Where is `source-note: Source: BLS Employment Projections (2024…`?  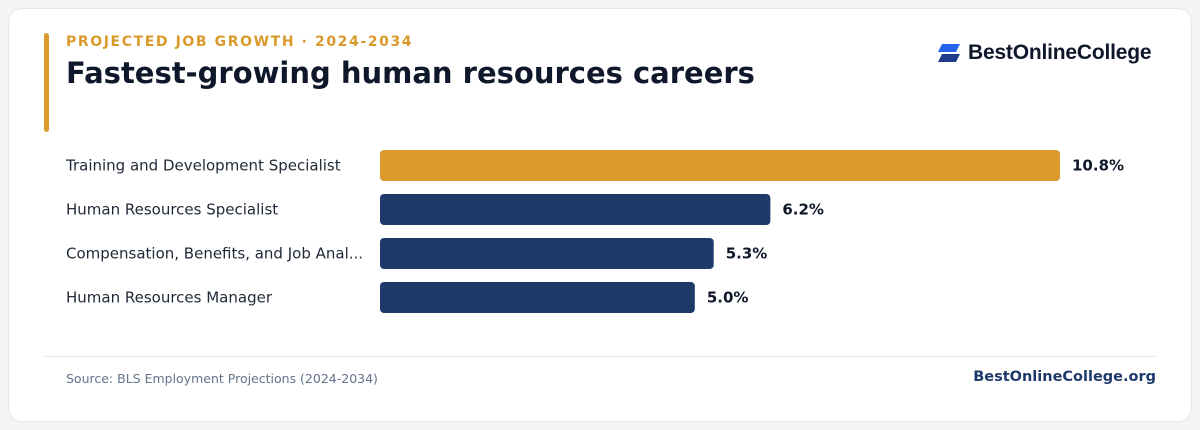 source-note: Source: BLS Employment Projections (2024… is located at coordinates (222, 378).